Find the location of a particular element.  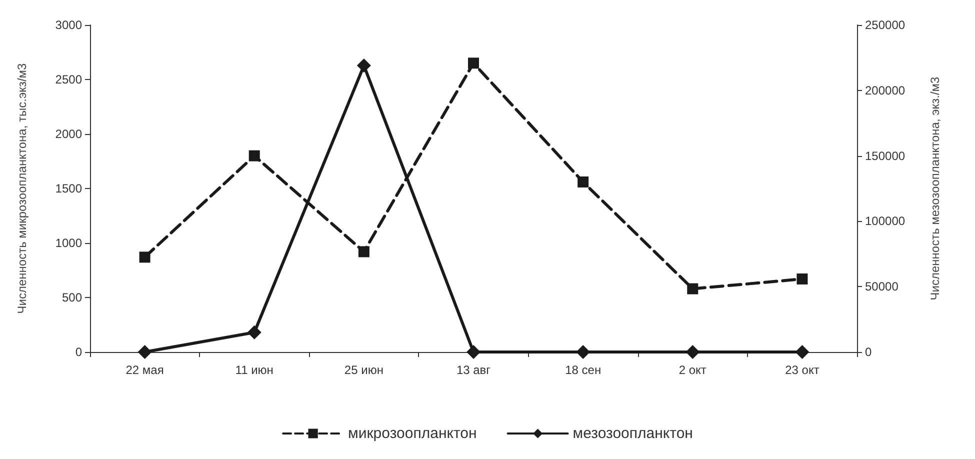

y2-tick-label: 250000 is located at coordinates (885, 25).